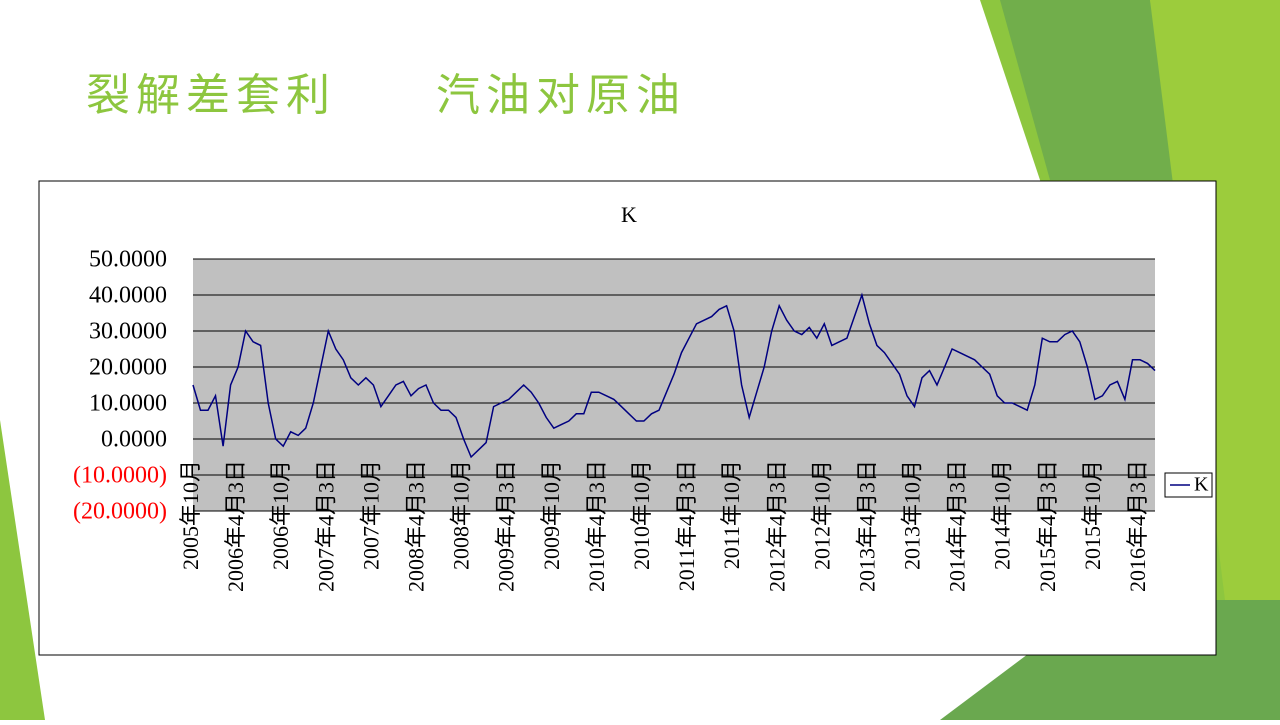  I want to click on x-tick-label: 2008年4月3日, so click(416, 526).